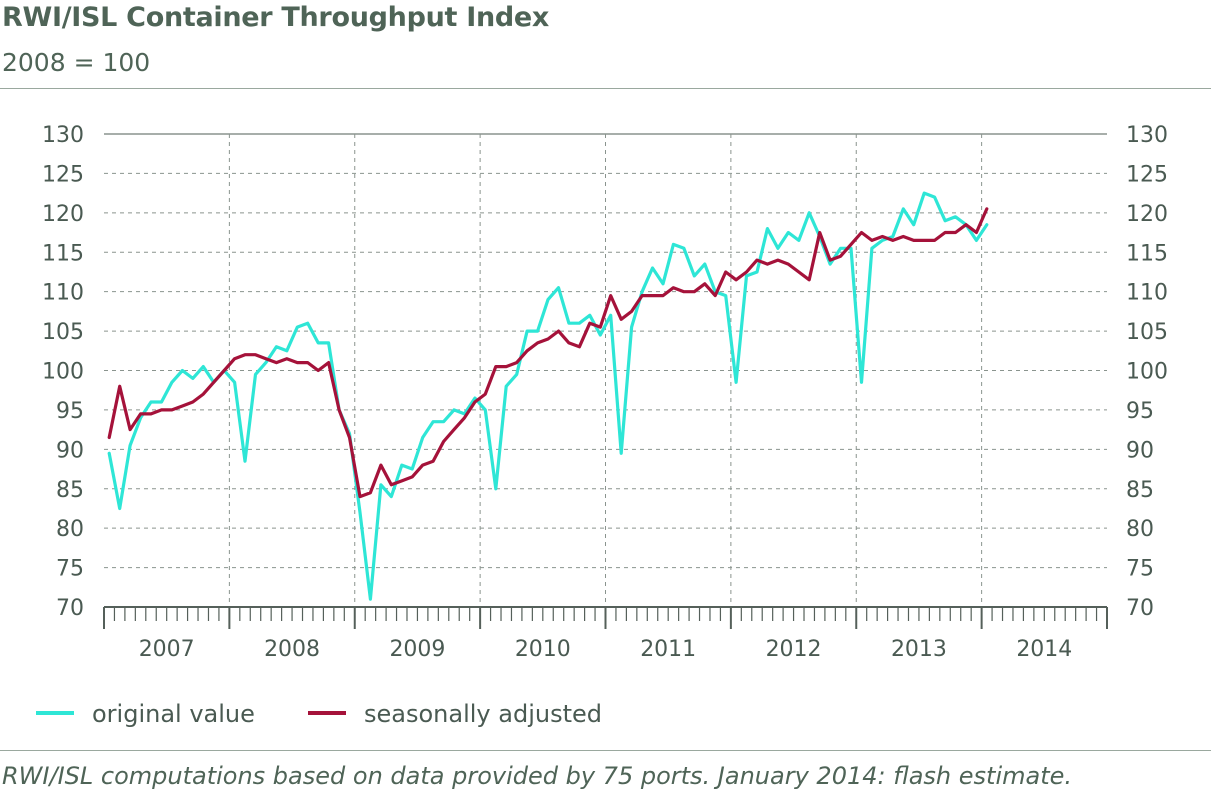  What do you see at coordinates (1140, 569) in the screenshot?
I see `y-tick-label-right: 75` at bounding box center [1140, 569].